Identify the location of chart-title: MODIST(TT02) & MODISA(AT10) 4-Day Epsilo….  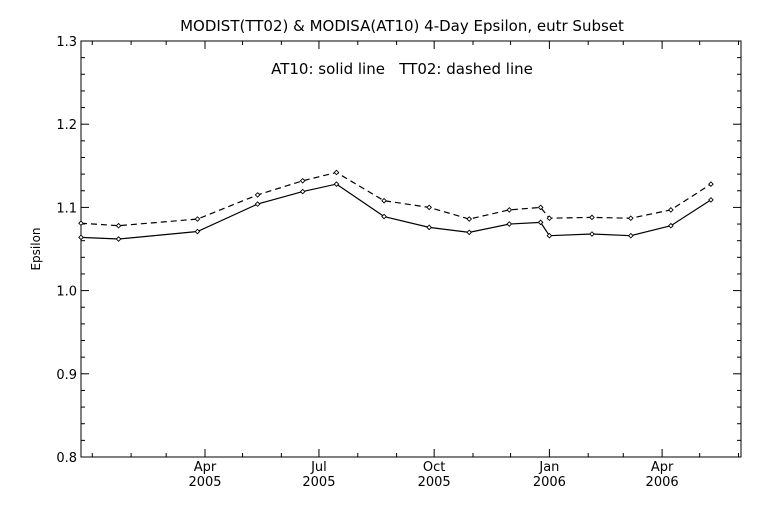
(402, 26).